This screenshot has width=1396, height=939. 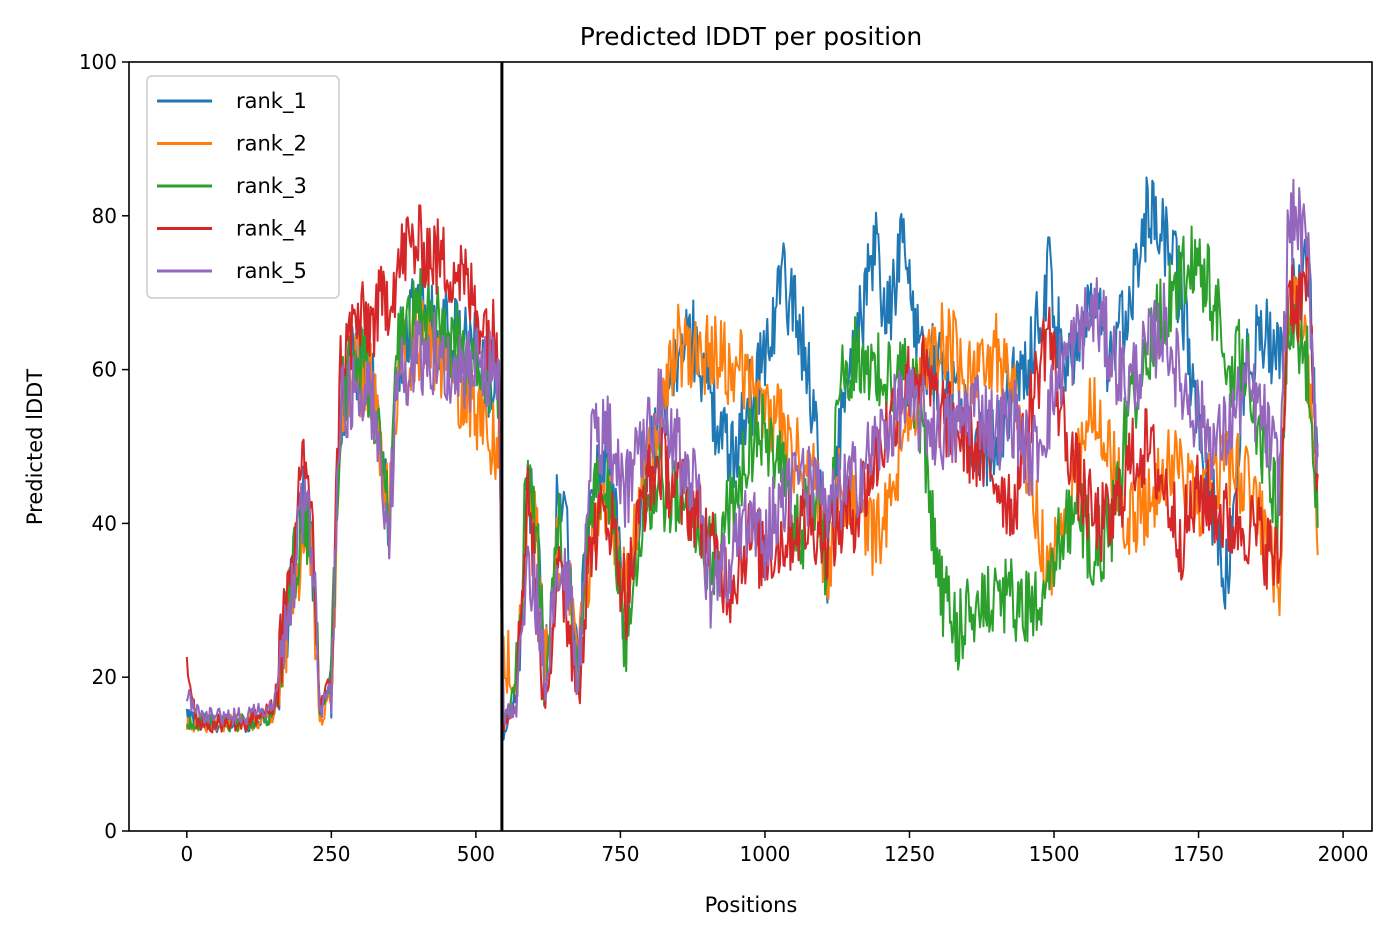 I want to click on legend-label-rank_4: rank_4, so click(x=271, y=229).